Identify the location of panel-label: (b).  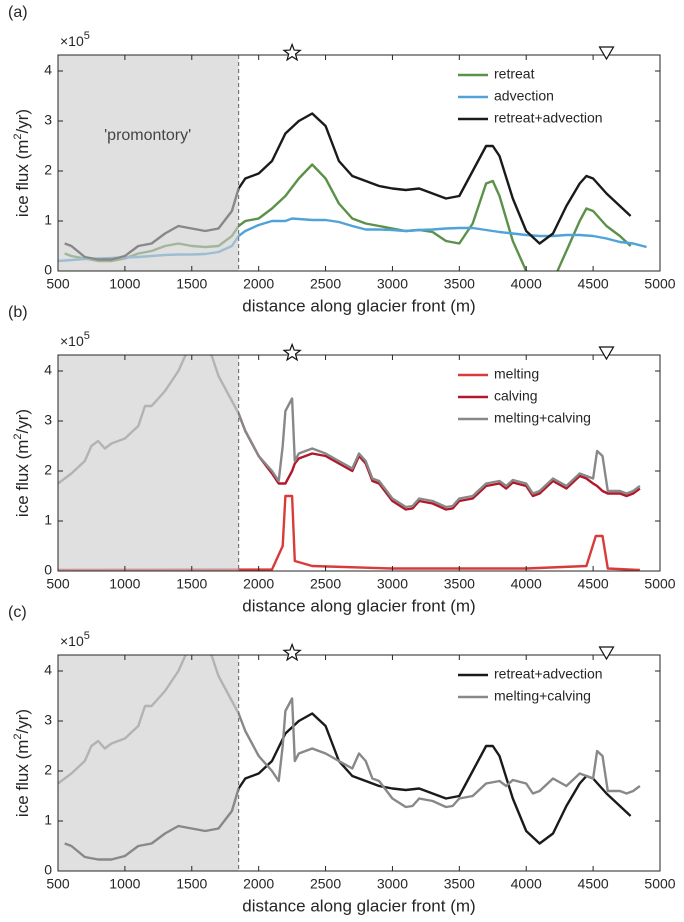
(18, 312).